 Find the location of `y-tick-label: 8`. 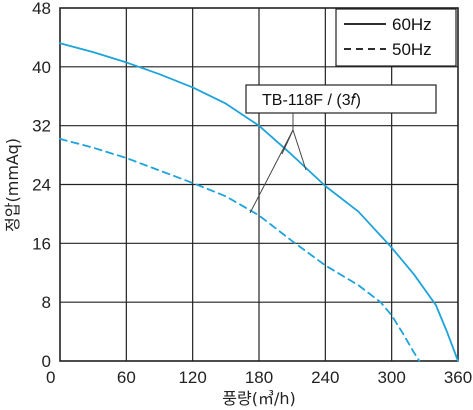

y-tick-label: 8 is located at coordinates (46, 302).